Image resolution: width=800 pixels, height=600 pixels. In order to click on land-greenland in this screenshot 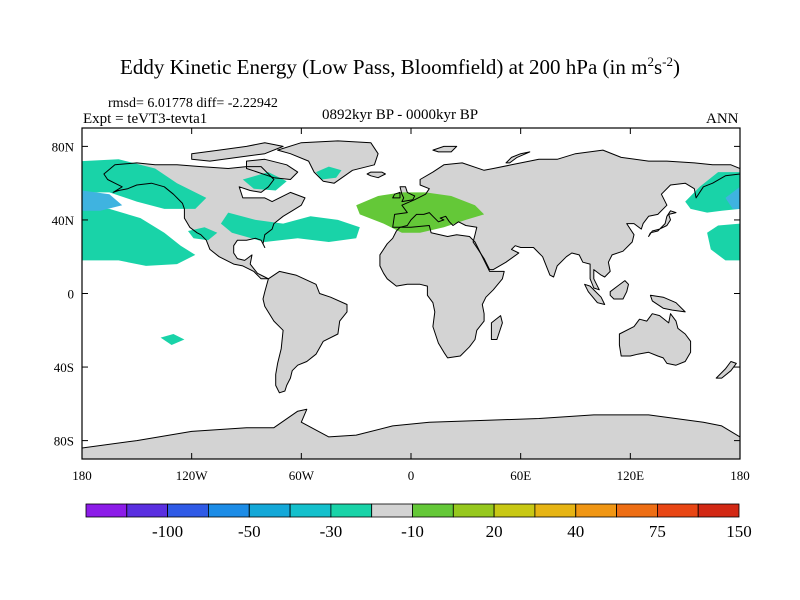, I will do `click(328, 162)`.